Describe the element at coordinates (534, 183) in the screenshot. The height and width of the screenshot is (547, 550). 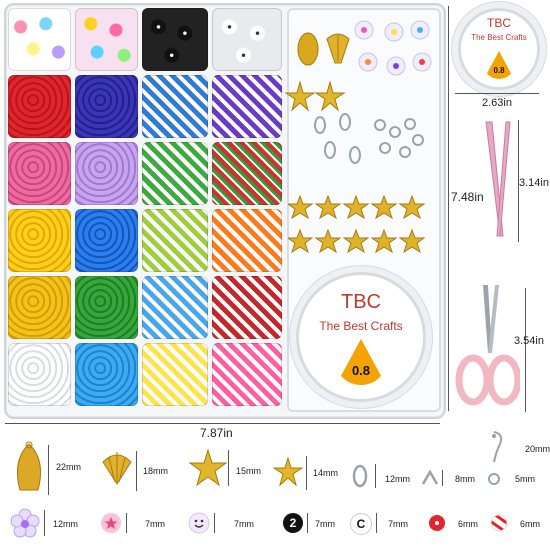
I see `tweezer-length-label: 3.14in` at that location.